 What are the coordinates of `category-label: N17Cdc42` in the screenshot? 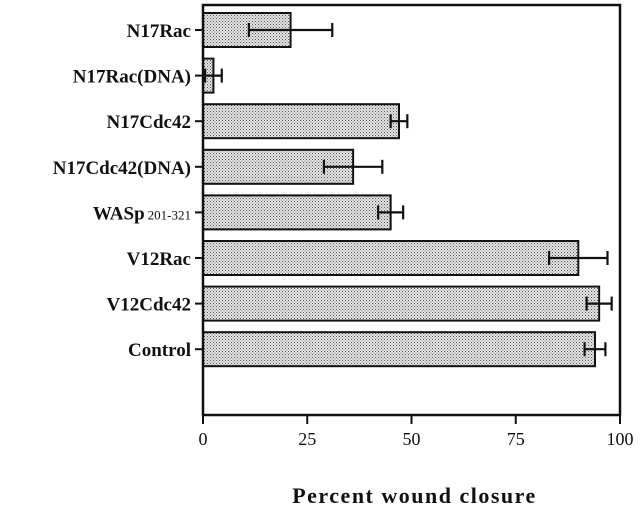 It's located at (149, 122).